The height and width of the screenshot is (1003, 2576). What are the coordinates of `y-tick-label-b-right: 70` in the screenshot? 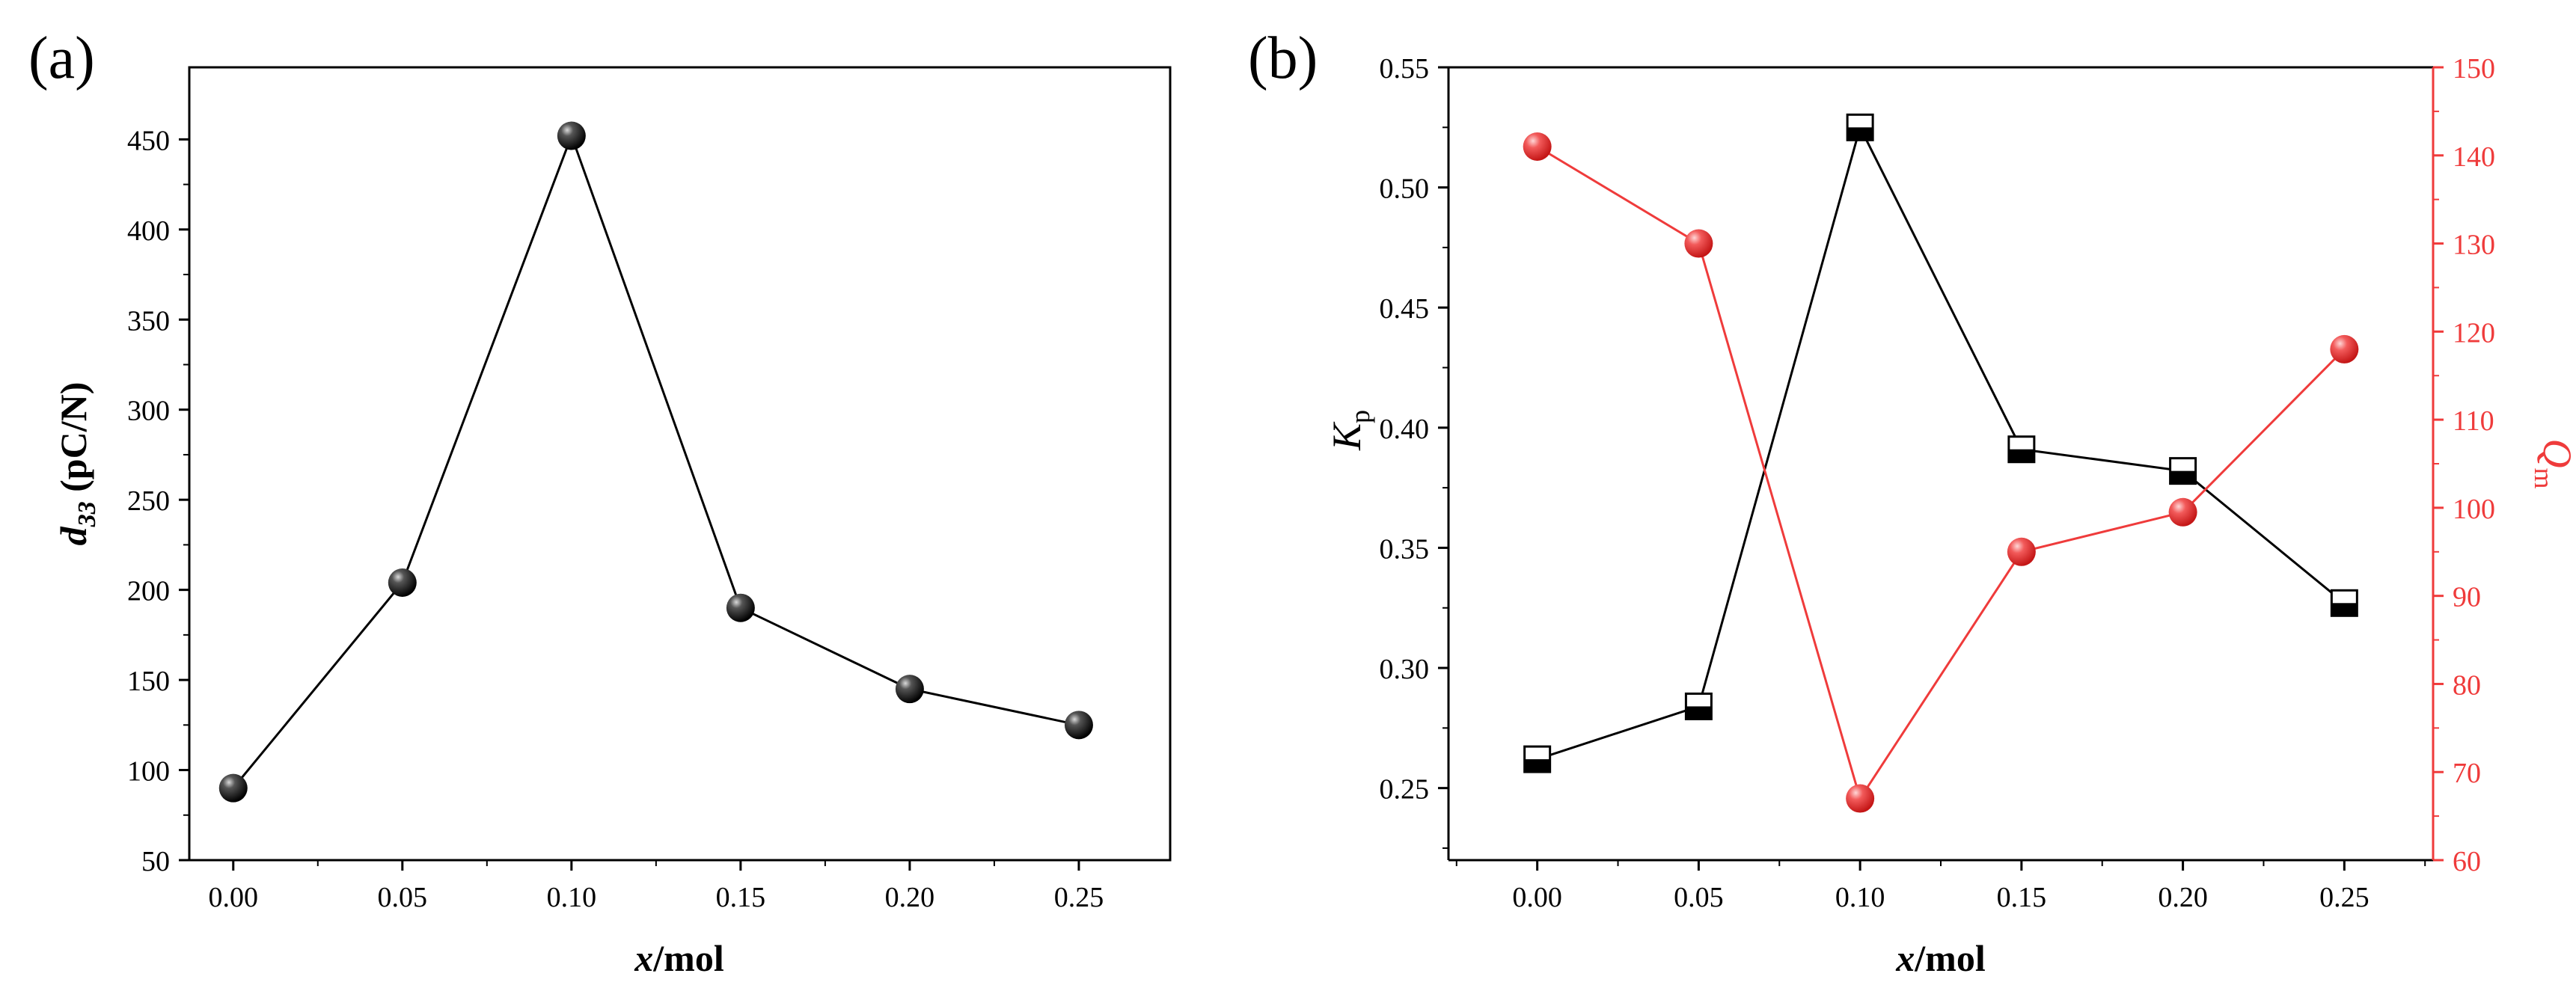 It's located at (2467, 773).